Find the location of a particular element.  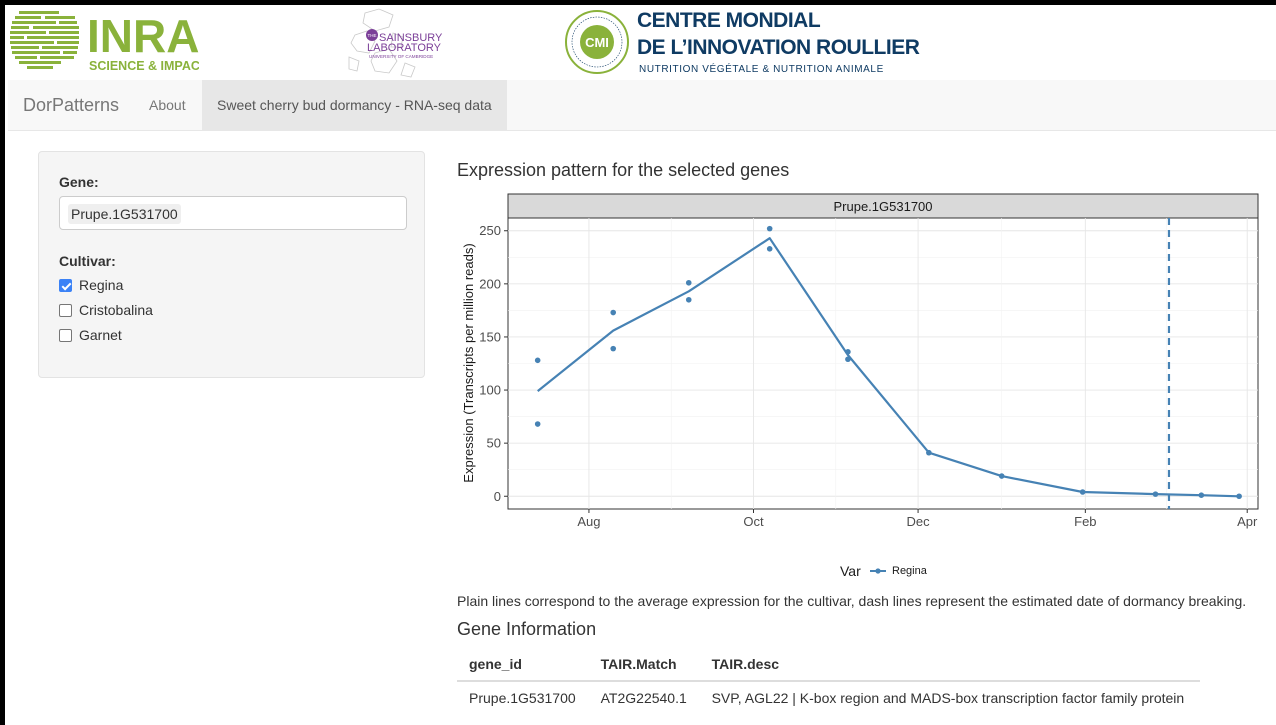

inra-logo: INRA SCIENCE & IMPACT is located at coordinates (104, 41).